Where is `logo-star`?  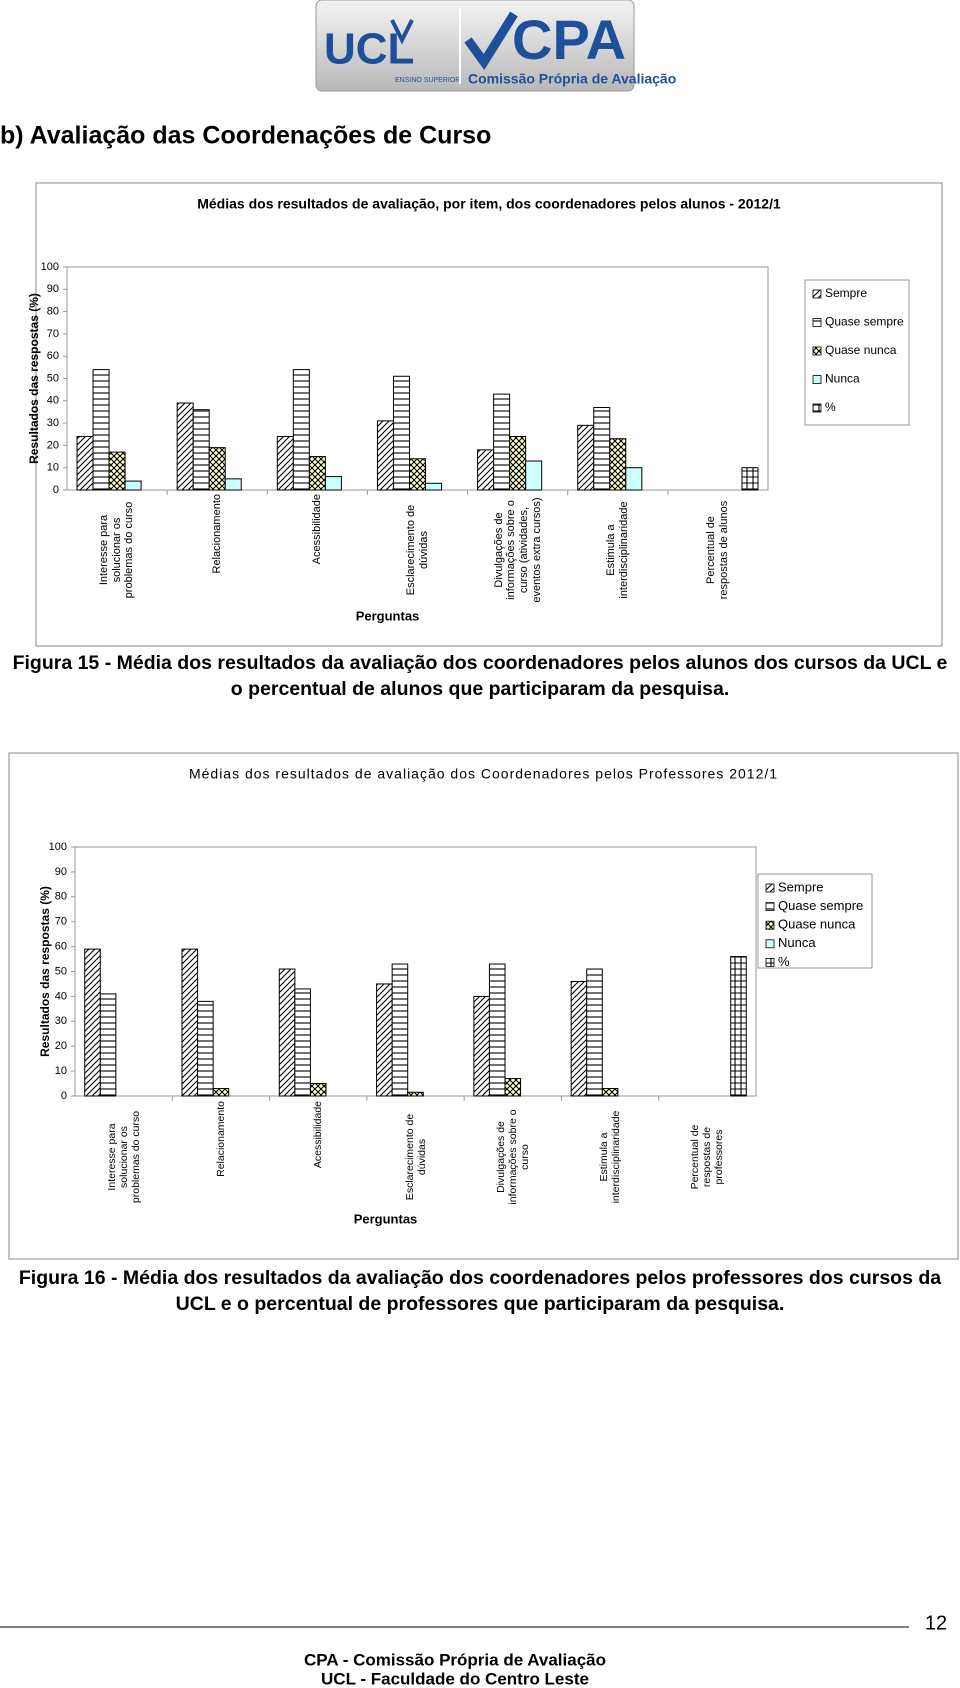
logo-star is located at coordinates (402, 32).